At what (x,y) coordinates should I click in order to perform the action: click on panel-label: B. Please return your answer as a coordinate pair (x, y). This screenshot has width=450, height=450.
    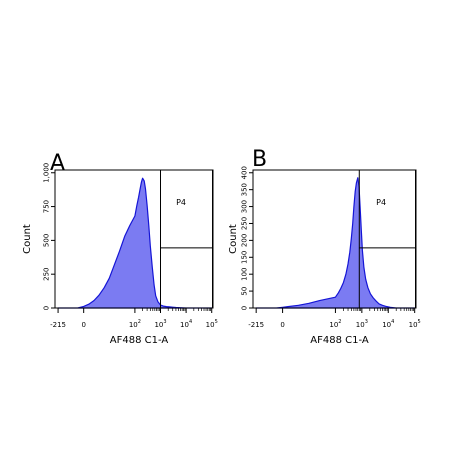
    Looking at the image, I should click on (259, 159).